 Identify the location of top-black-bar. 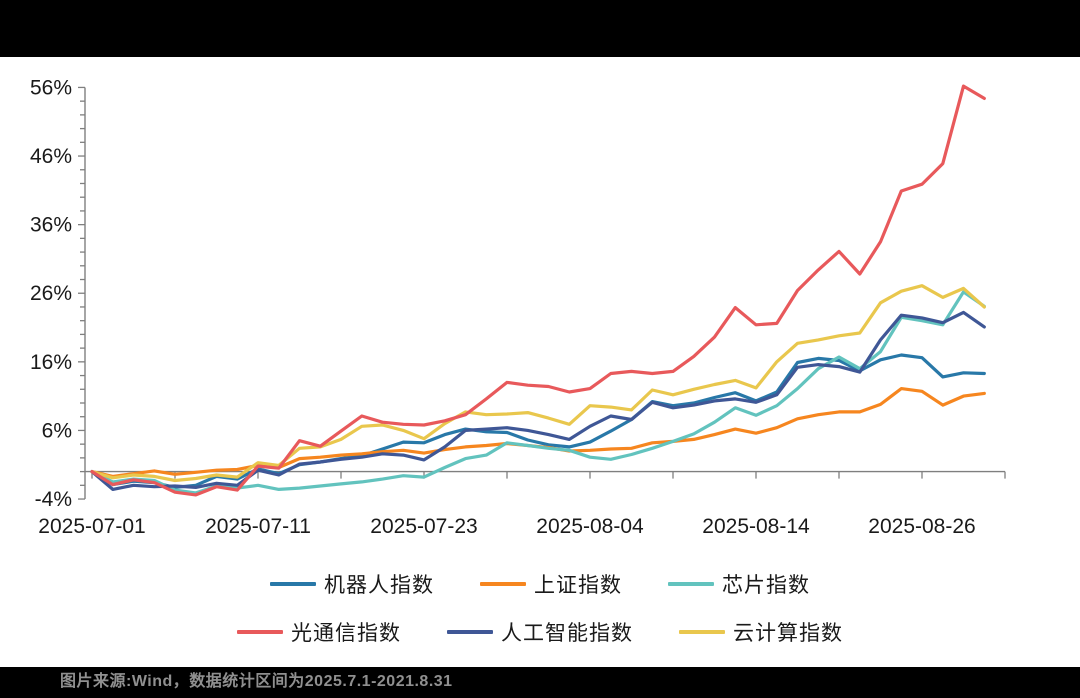
(540, 28).